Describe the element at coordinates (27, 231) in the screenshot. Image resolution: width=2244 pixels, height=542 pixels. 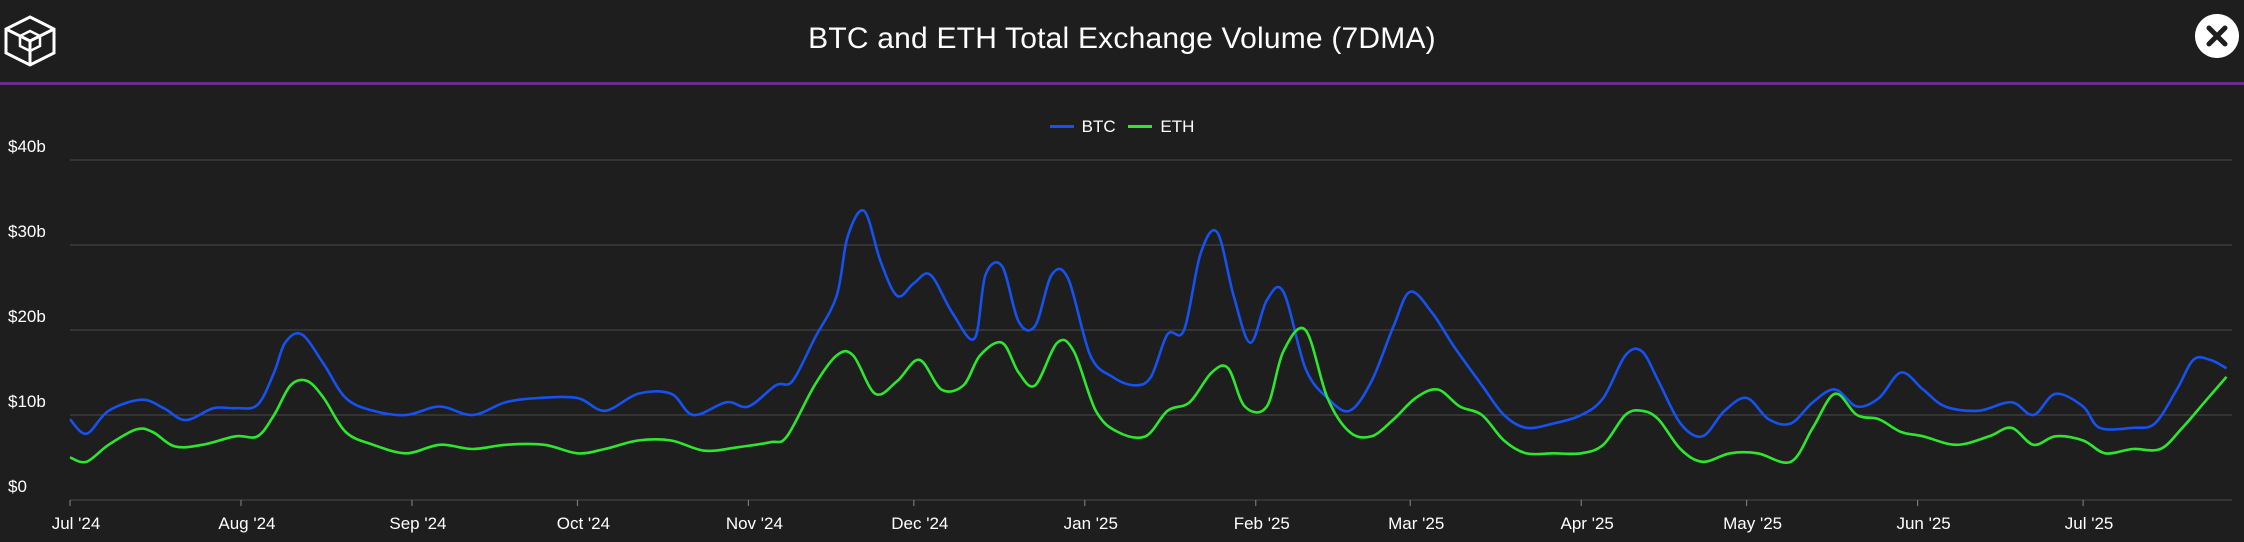
I see `y-tick-label: $30b` at that location.